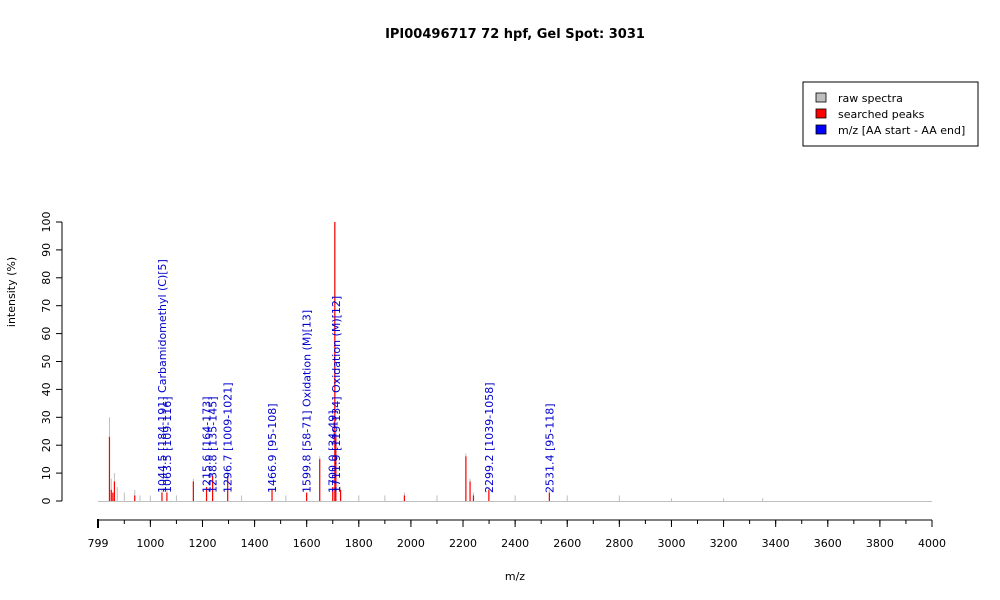  What do you see at coordinates (307, 543) in the screenshot?
I see `x-tick-label: 1600` at bounding box center [307, 543].